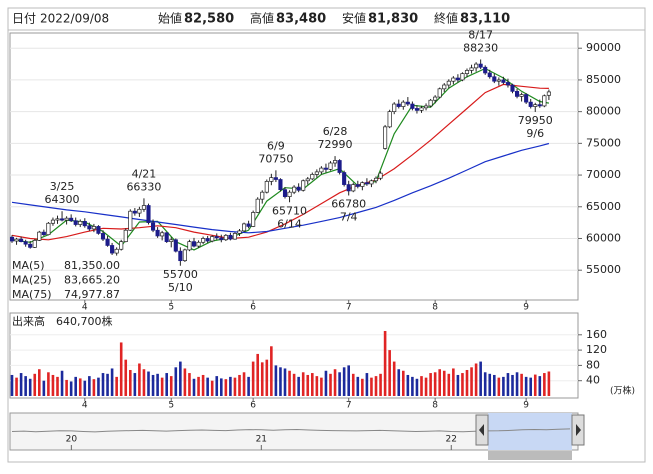 This screenshot has width=653, height=474. What do you see at coordinates (62, 186) in the screenshot?
I see `annotation-date: 3/25` at bounding box center [62, 186].